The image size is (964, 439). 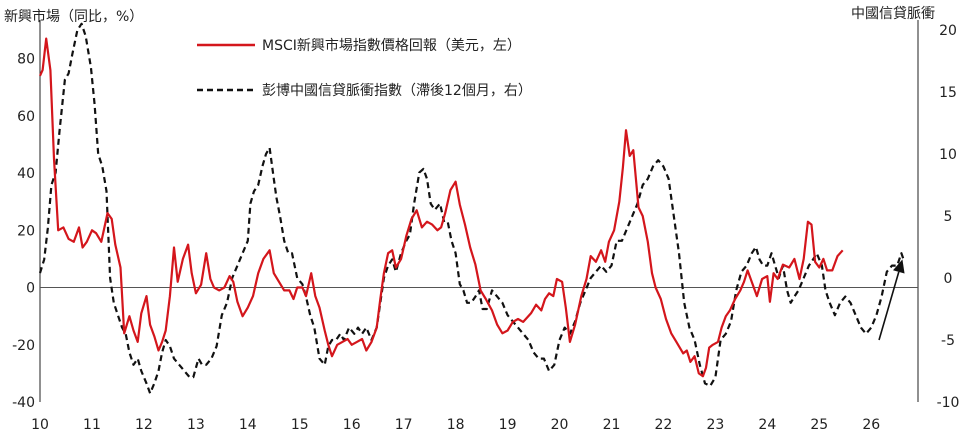 What do you see at coordinates (893, 14) in the screenshot?
I see `right-axis-title: 中國信貸脈衝` at bounding box center [893, 14].